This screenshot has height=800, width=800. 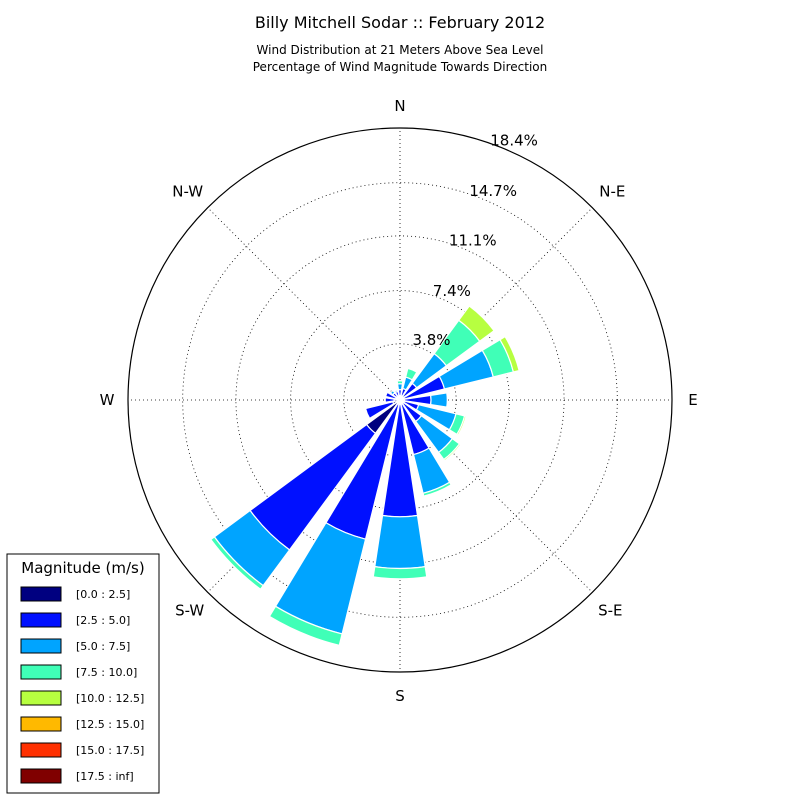 What do you see at coordinates (110, 750) in the screenshot?
I see `legend-label: [15.0 : 17.5]` at bounding box center [110, 750].